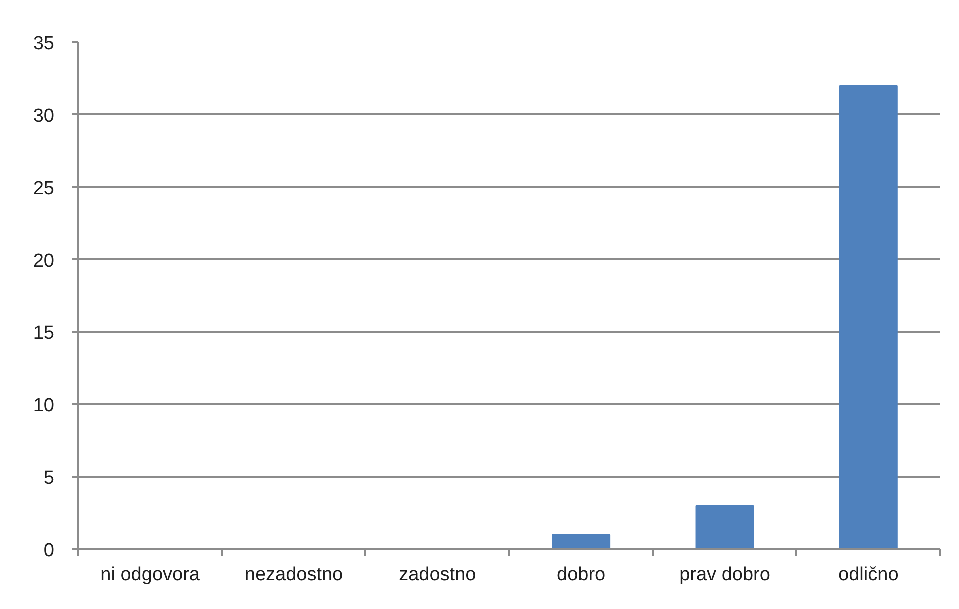 The height and width of the screenshot is (609, 959). I want to click on y-tick-label: 20, so click(44, 261).